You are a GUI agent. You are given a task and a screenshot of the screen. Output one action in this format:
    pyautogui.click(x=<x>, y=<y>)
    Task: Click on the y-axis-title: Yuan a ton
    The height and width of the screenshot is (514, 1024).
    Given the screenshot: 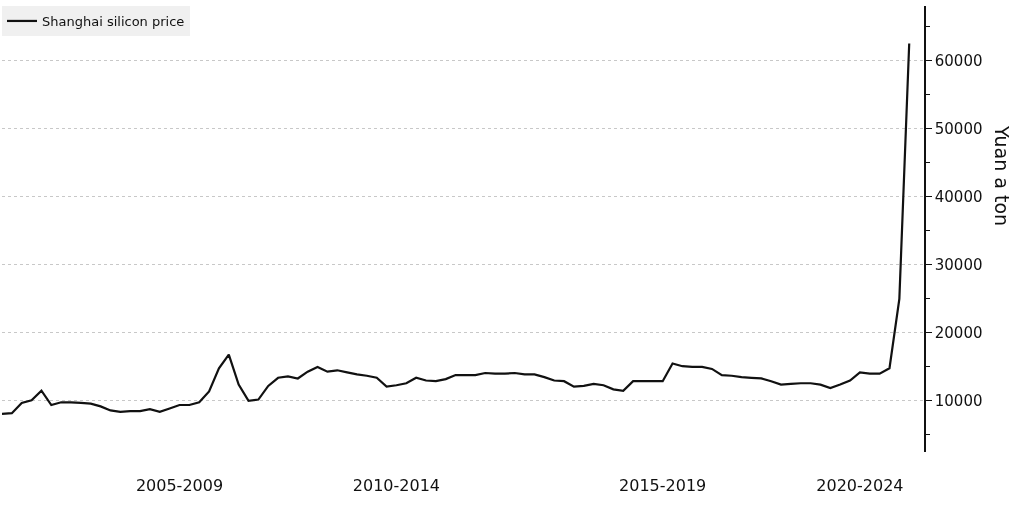 What is the action you would take?
    pyautogui.click(x=1001, y=176)
    